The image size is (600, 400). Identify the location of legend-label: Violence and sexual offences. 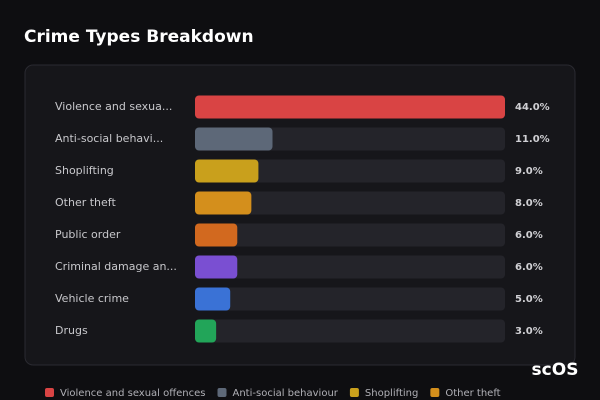
(133, 393).